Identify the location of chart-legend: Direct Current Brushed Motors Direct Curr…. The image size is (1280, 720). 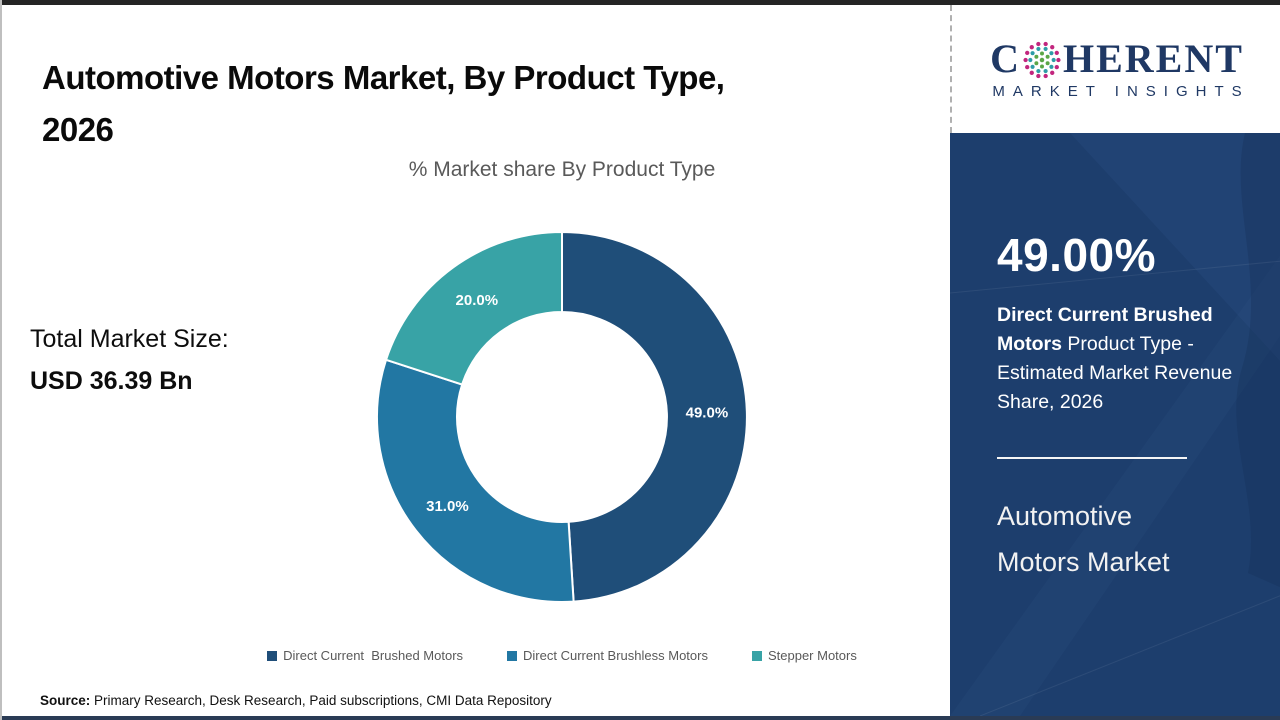
(562, 655).